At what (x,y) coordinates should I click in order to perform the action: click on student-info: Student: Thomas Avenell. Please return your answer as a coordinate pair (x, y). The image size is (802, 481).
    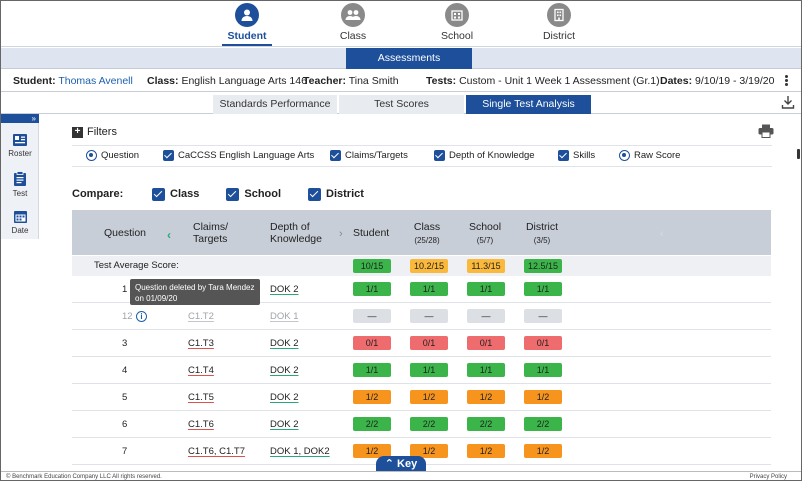
    Looking at the image, I should click on (73, 81).